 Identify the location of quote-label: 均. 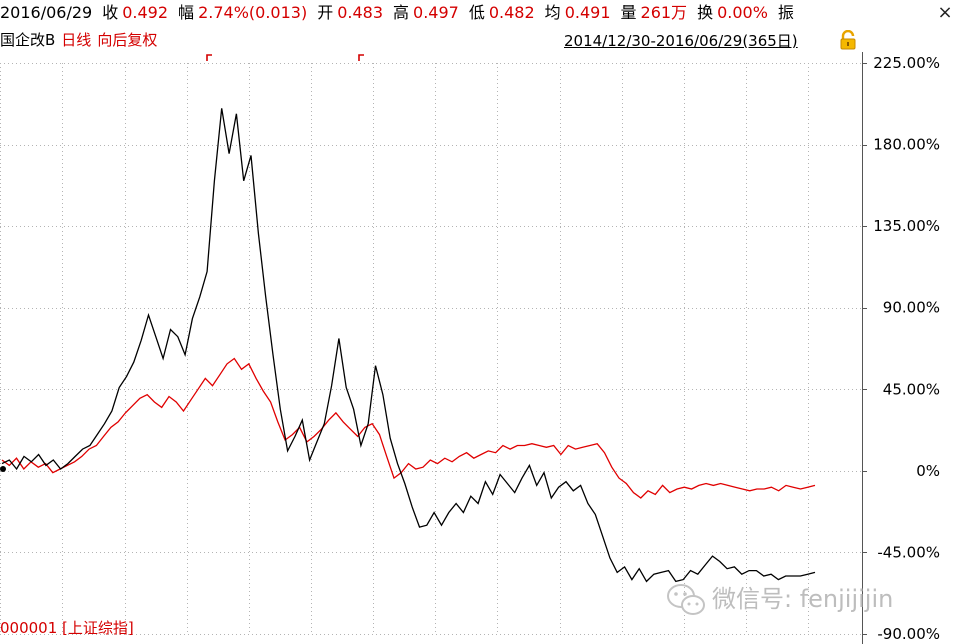
(552, 12).